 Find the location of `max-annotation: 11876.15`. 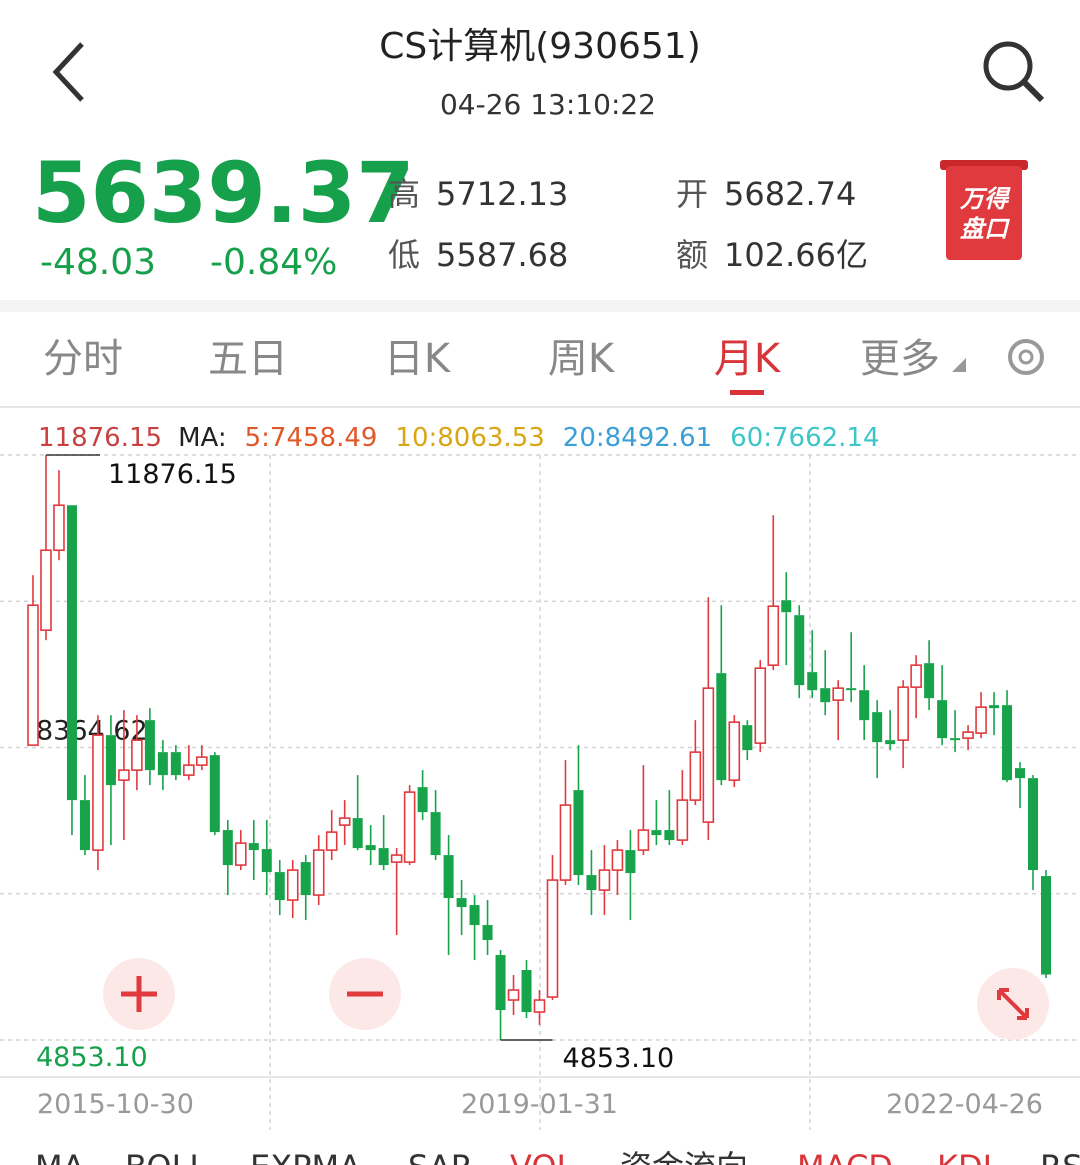

max-annotation: 11876.15 is located at coordinates (172, 474).